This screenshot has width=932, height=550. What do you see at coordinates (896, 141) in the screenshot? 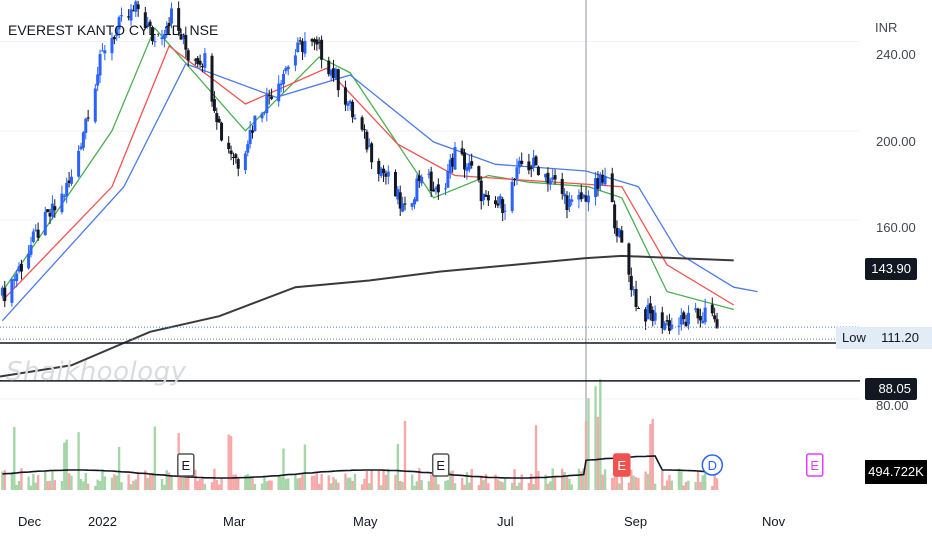
I see `price-tick: 200.00` at bounding box center [896, 141].